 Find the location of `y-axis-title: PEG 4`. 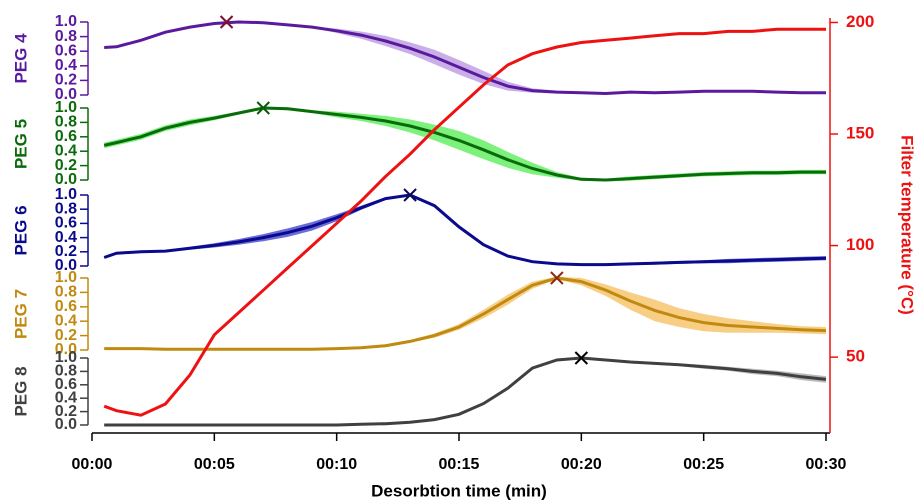

y-axis-title: PEG 4 is located at coordinates (20, 58).